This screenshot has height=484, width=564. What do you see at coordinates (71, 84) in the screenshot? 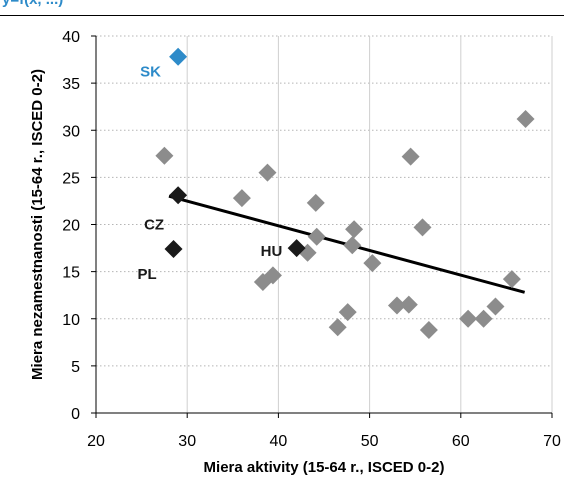
I see `y-tick-label: 35` at bounding box center [71, 84].